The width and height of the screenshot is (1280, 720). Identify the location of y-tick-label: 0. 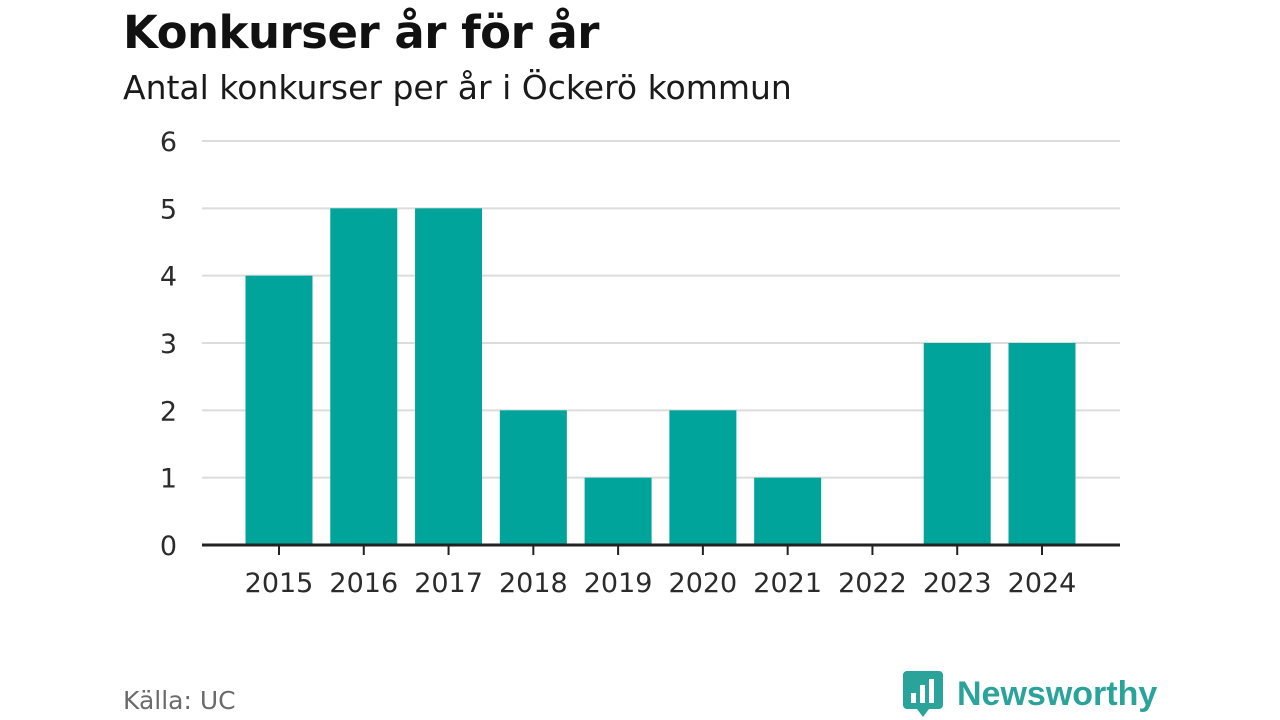
(168, 546).